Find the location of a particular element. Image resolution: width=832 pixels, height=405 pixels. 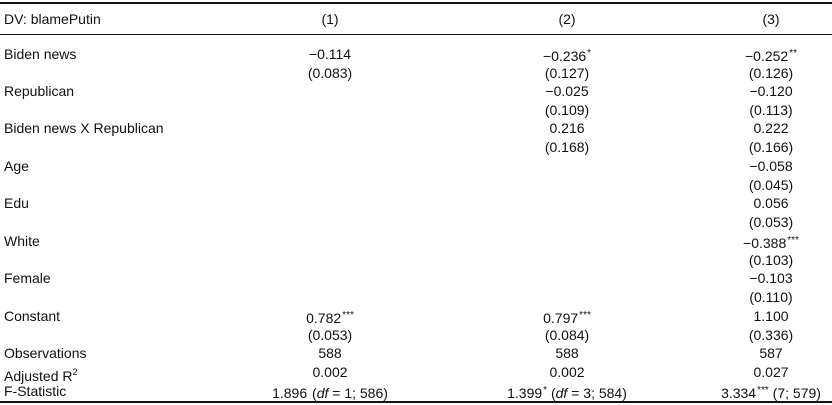

se-age-c3: (0.045) is located at coordinates (771, 185).